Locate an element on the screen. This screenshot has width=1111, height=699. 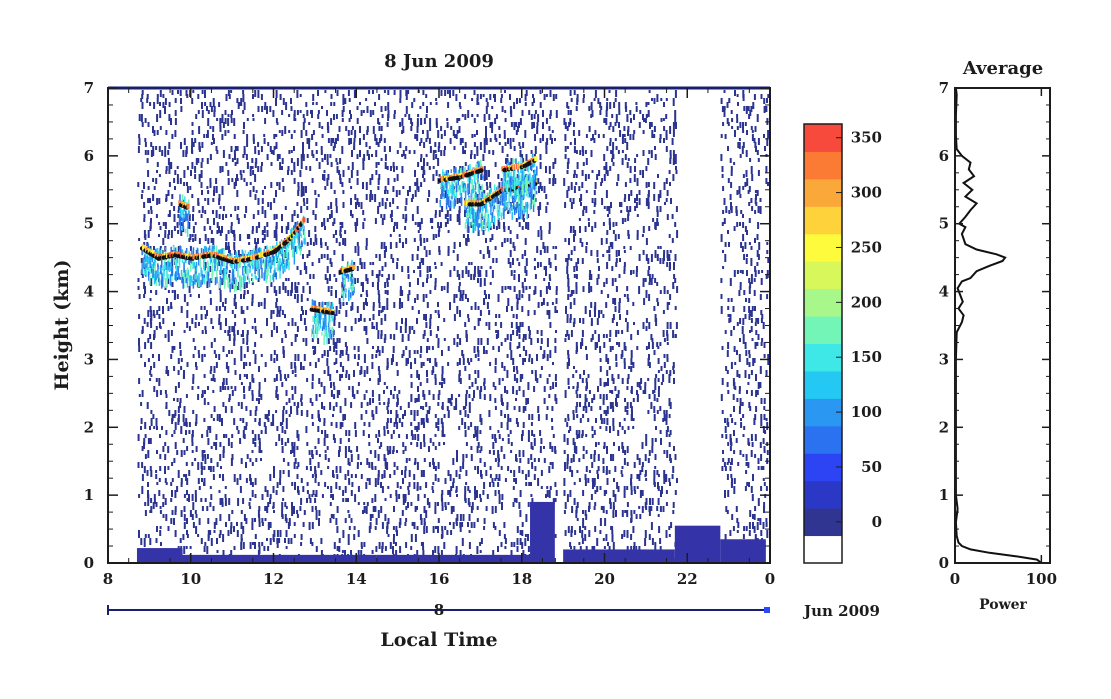
colorbar-tick-label: 350 is located at coordinates (866, 138).